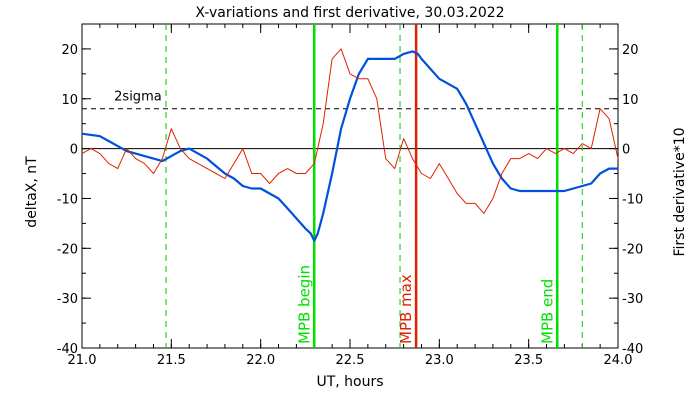 The width and height of the screenshot is (700, 404). I want to click on y-tick-label-right: 10, so click(630, 100).